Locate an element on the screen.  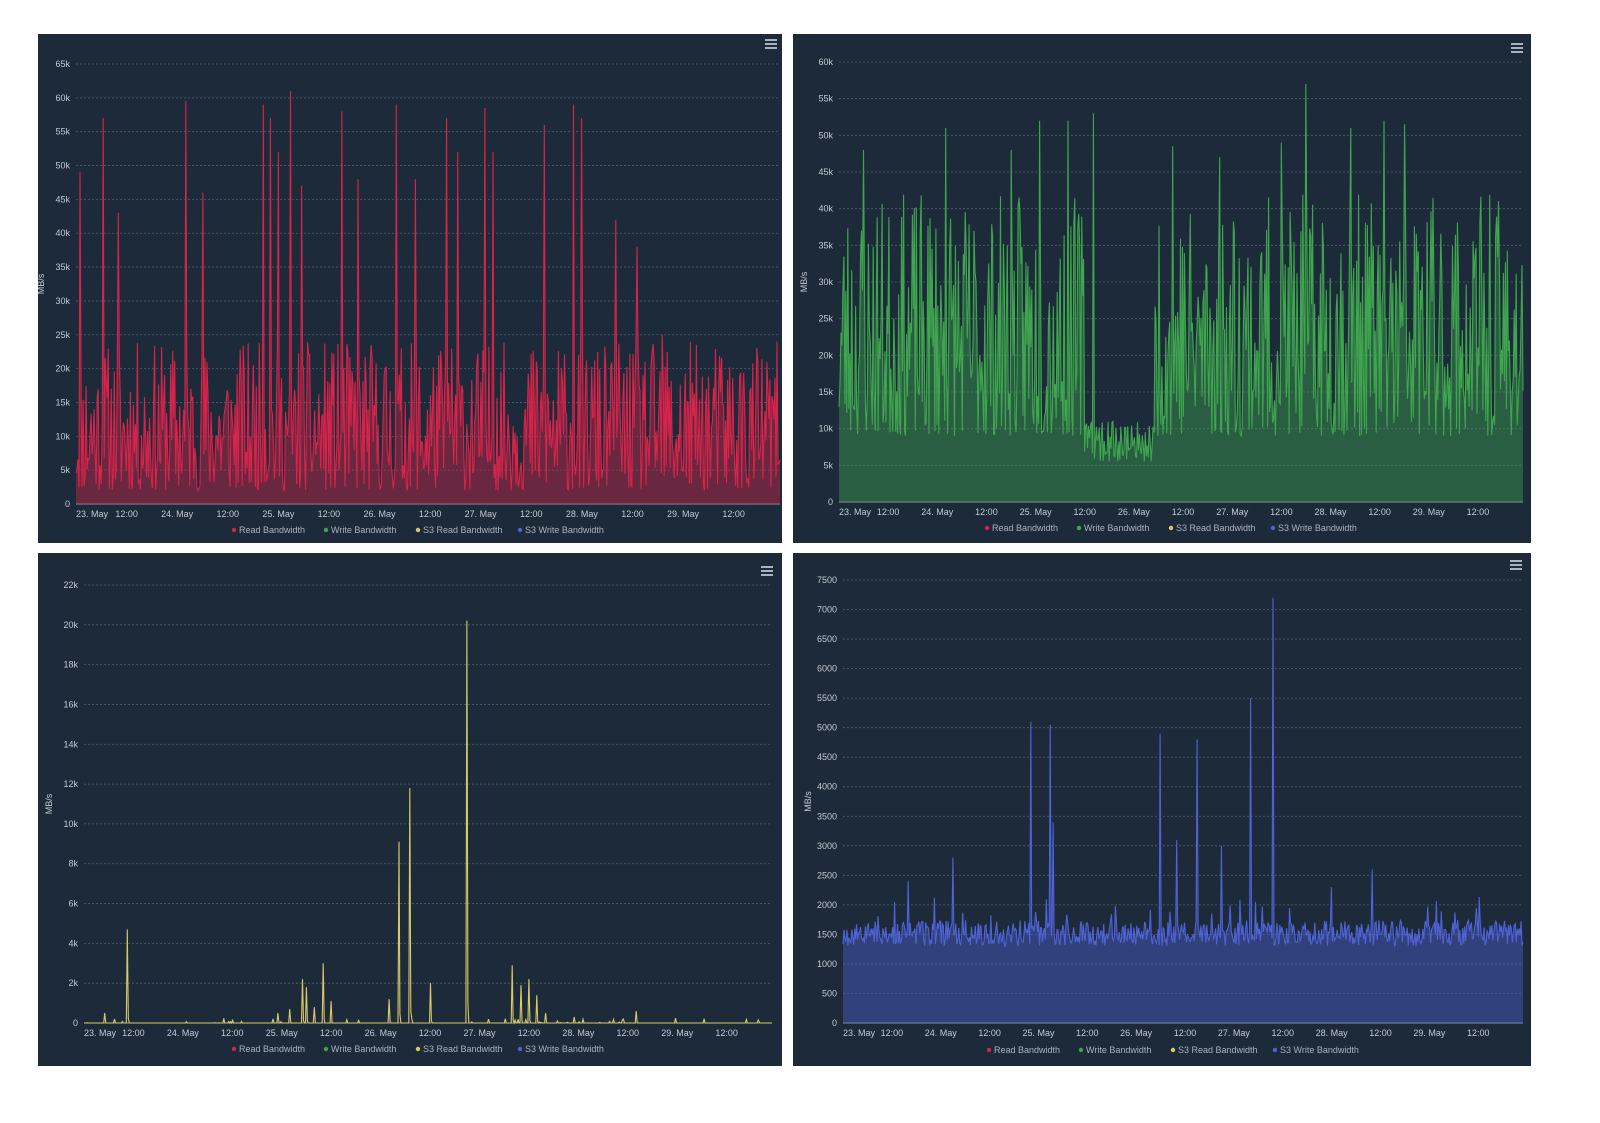
y-tick-label: 14k is located at coordinates (70, 744).